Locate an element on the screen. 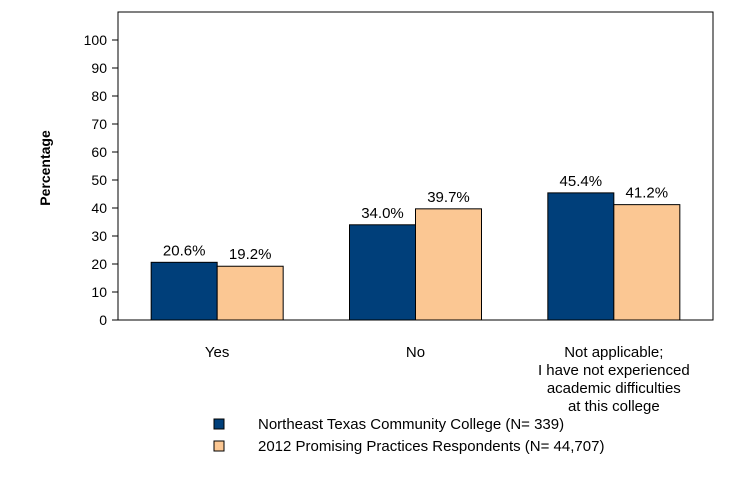 This screenshot has width=747, height=485. data-label: 34.0% is located at coordinates (382, 213).